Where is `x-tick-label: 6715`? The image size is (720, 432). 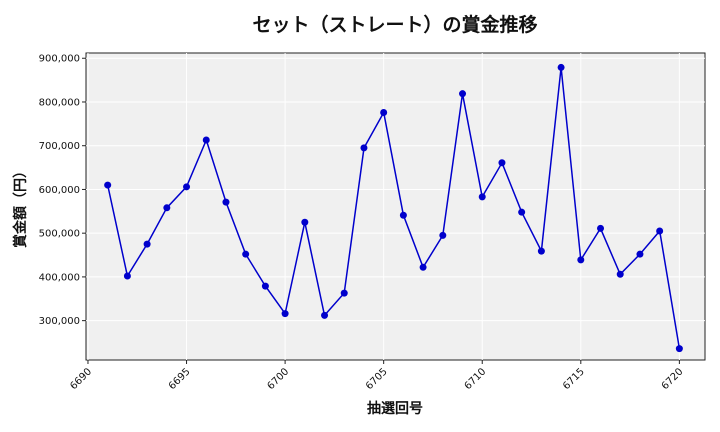
x-tick-label: 6715 is located at coordinates (574, 379).